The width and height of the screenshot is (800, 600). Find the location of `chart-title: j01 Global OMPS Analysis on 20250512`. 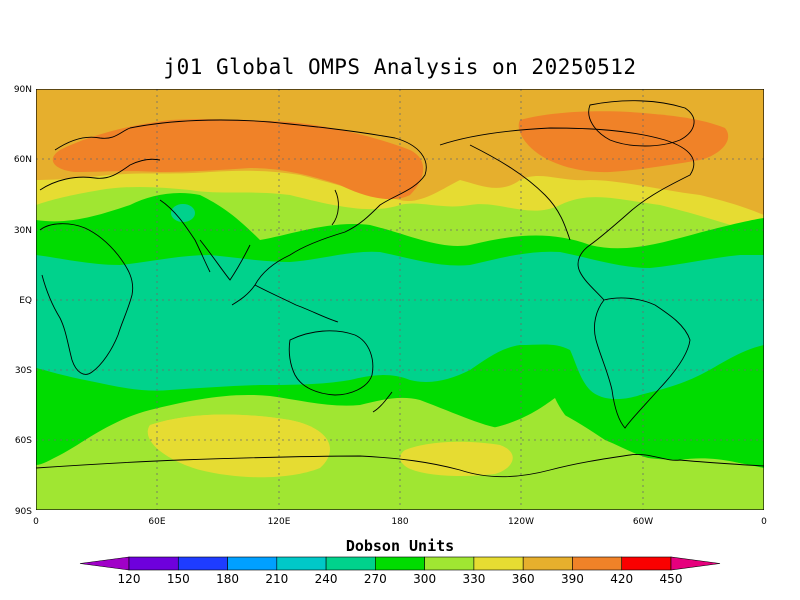

chart-title: j01 Global OMPS Analysis on 20250512 is located at coordinates (400, 67).